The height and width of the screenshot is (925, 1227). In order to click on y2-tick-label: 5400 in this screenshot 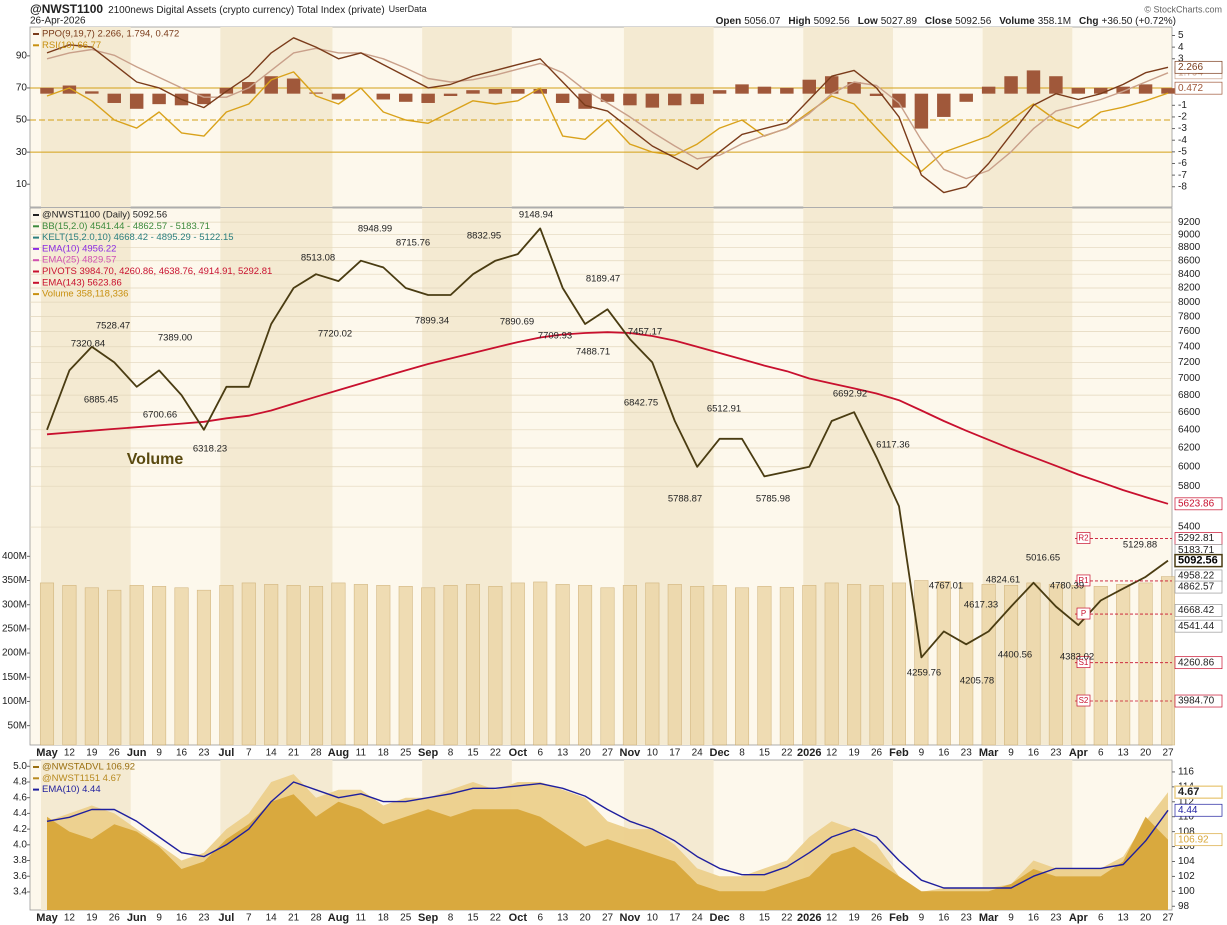, I will do `click(1189, 527)`.